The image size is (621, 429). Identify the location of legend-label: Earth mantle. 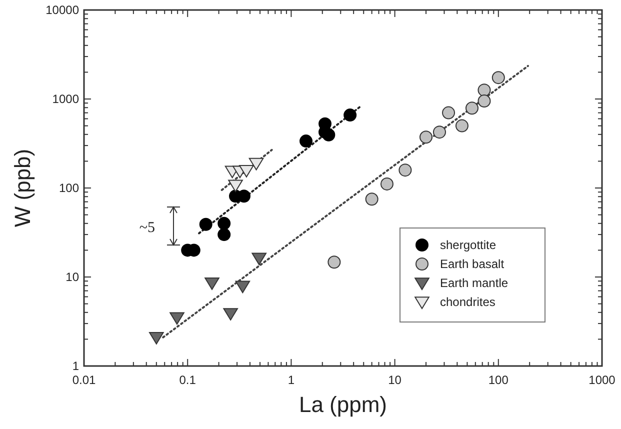
(474, 283).